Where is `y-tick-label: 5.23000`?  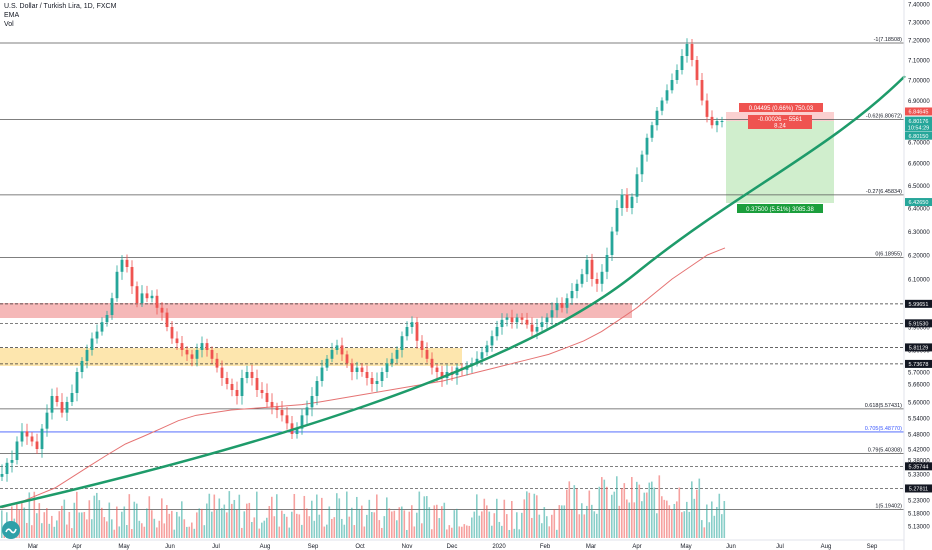
y-tick-label: 5.23000 is located at coordinates (919, 502).